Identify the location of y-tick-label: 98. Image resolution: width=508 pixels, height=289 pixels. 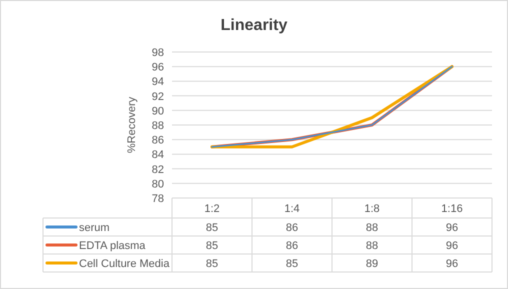
(158, 53).